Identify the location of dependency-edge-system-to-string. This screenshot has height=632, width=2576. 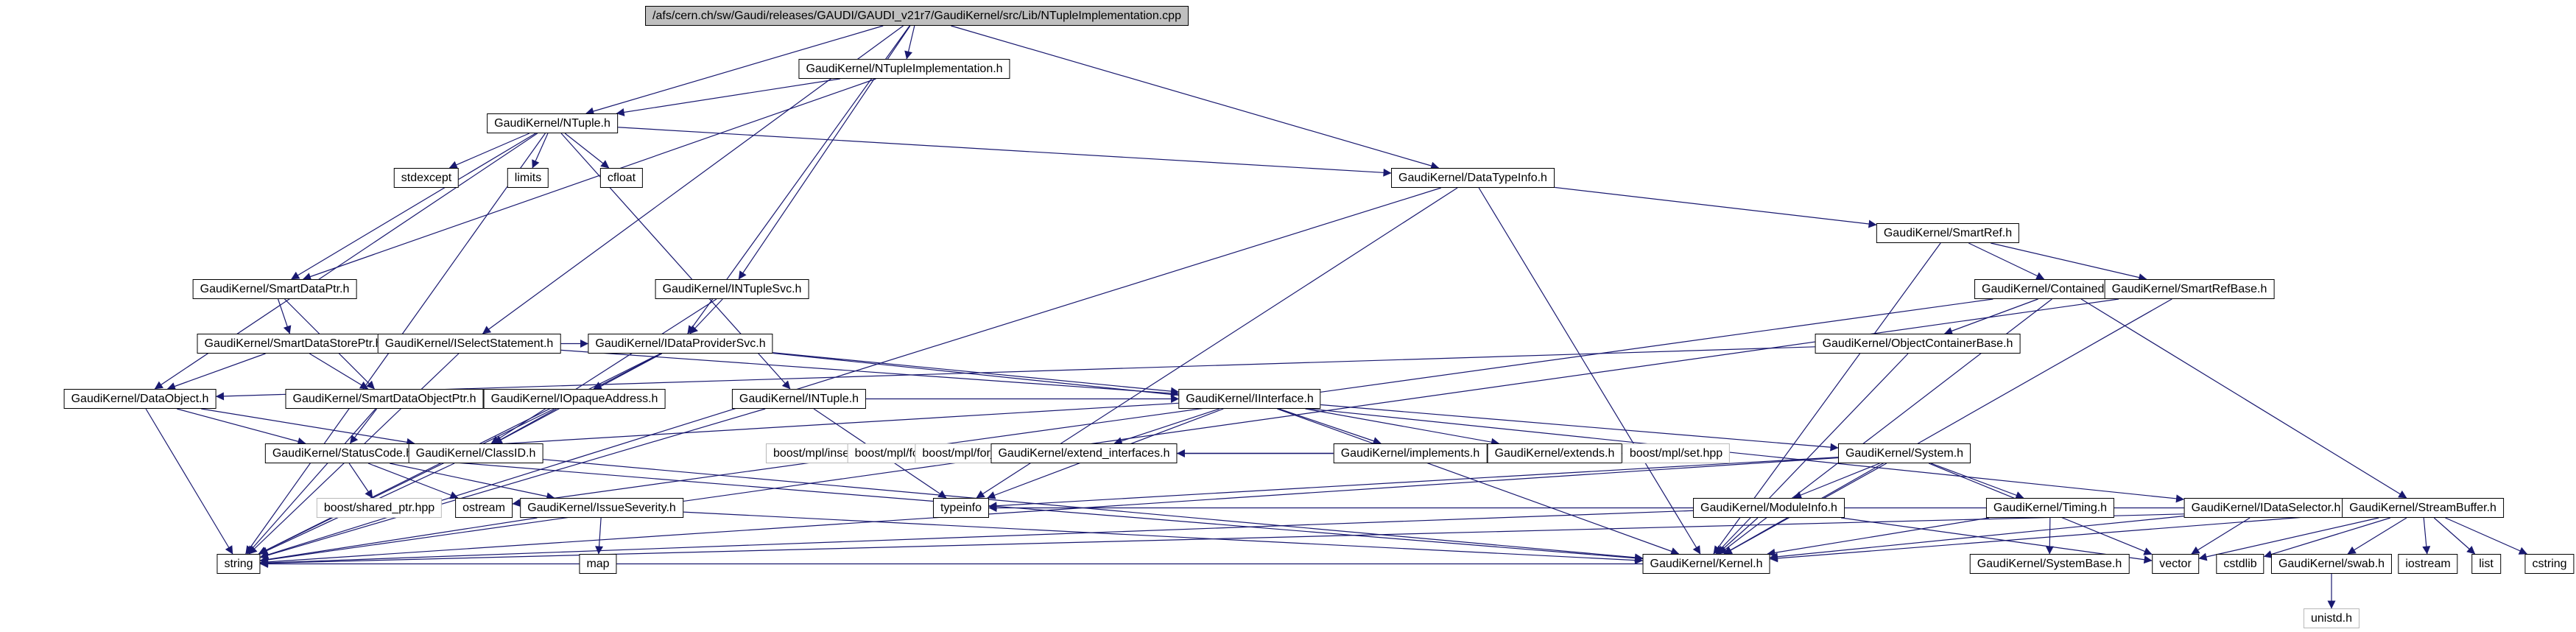
(1049, 511).